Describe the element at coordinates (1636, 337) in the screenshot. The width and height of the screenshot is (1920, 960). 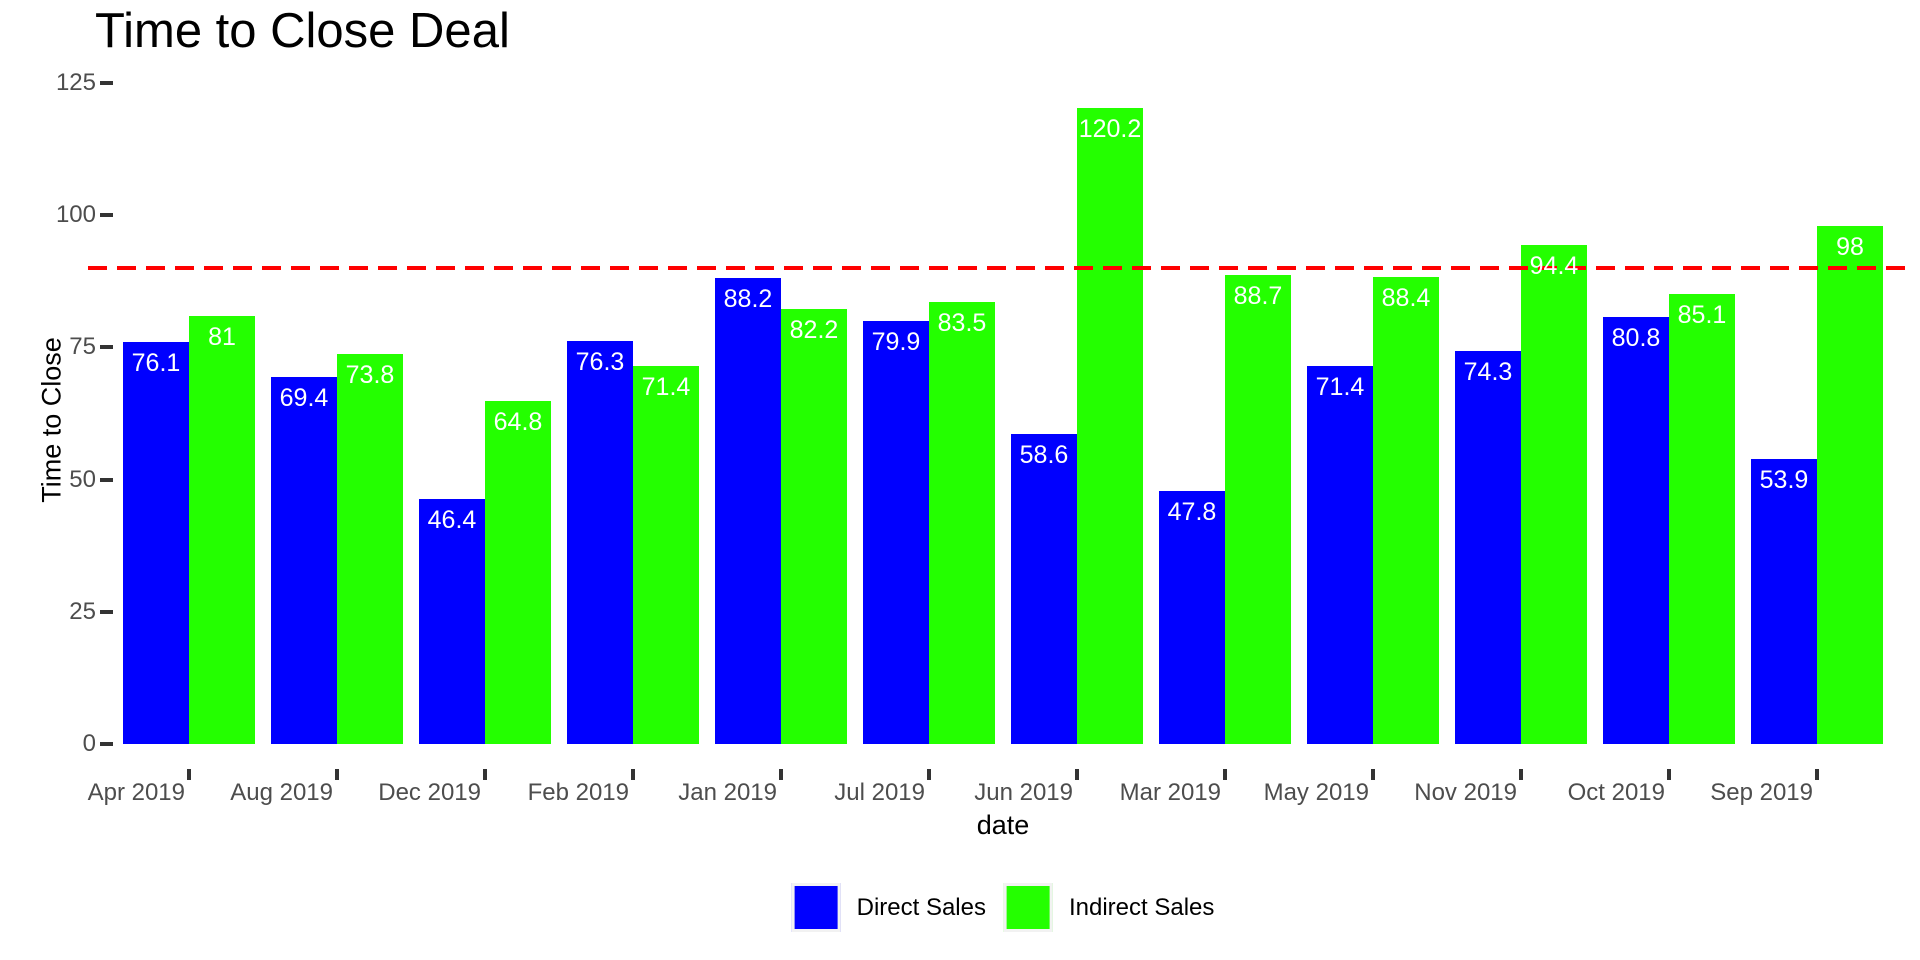
I see `bar-value-label: 80.8` at that location.